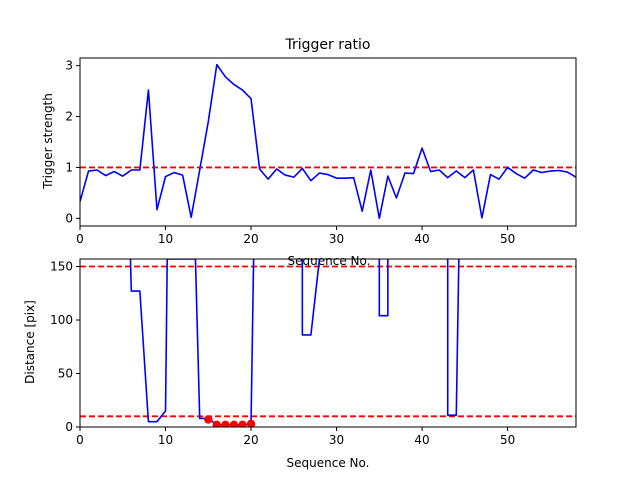 The width and height of the screenshot is (640, 480). I want to click on y-axis-label-bottom: Distance [pix], so click(30, 342).